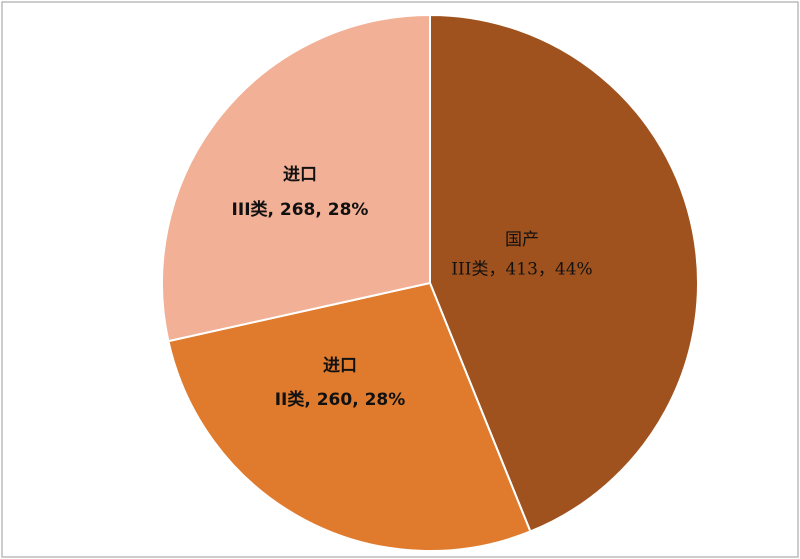 This screenshot has width=800, height=559. I want to click on slice-value-label: III类, 268, 28%, so click(300, 209).